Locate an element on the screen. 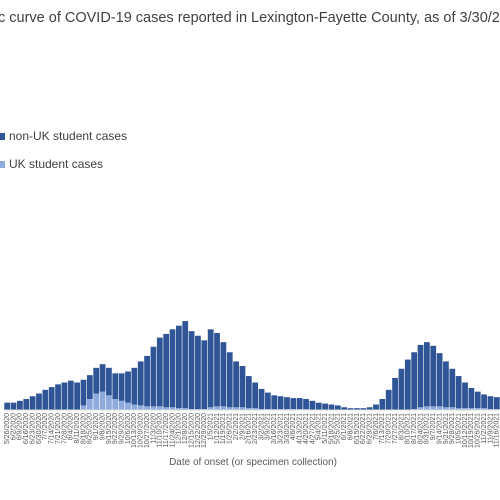 This screenshot has width=500, height=500. x-tick-label: 6/8/2021 is located at coordinates (350, 426).